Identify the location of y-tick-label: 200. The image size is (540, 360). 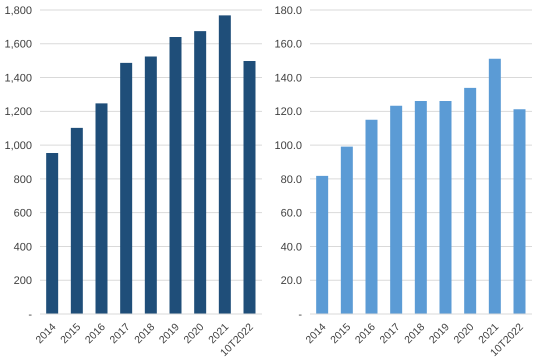
(23, 281).